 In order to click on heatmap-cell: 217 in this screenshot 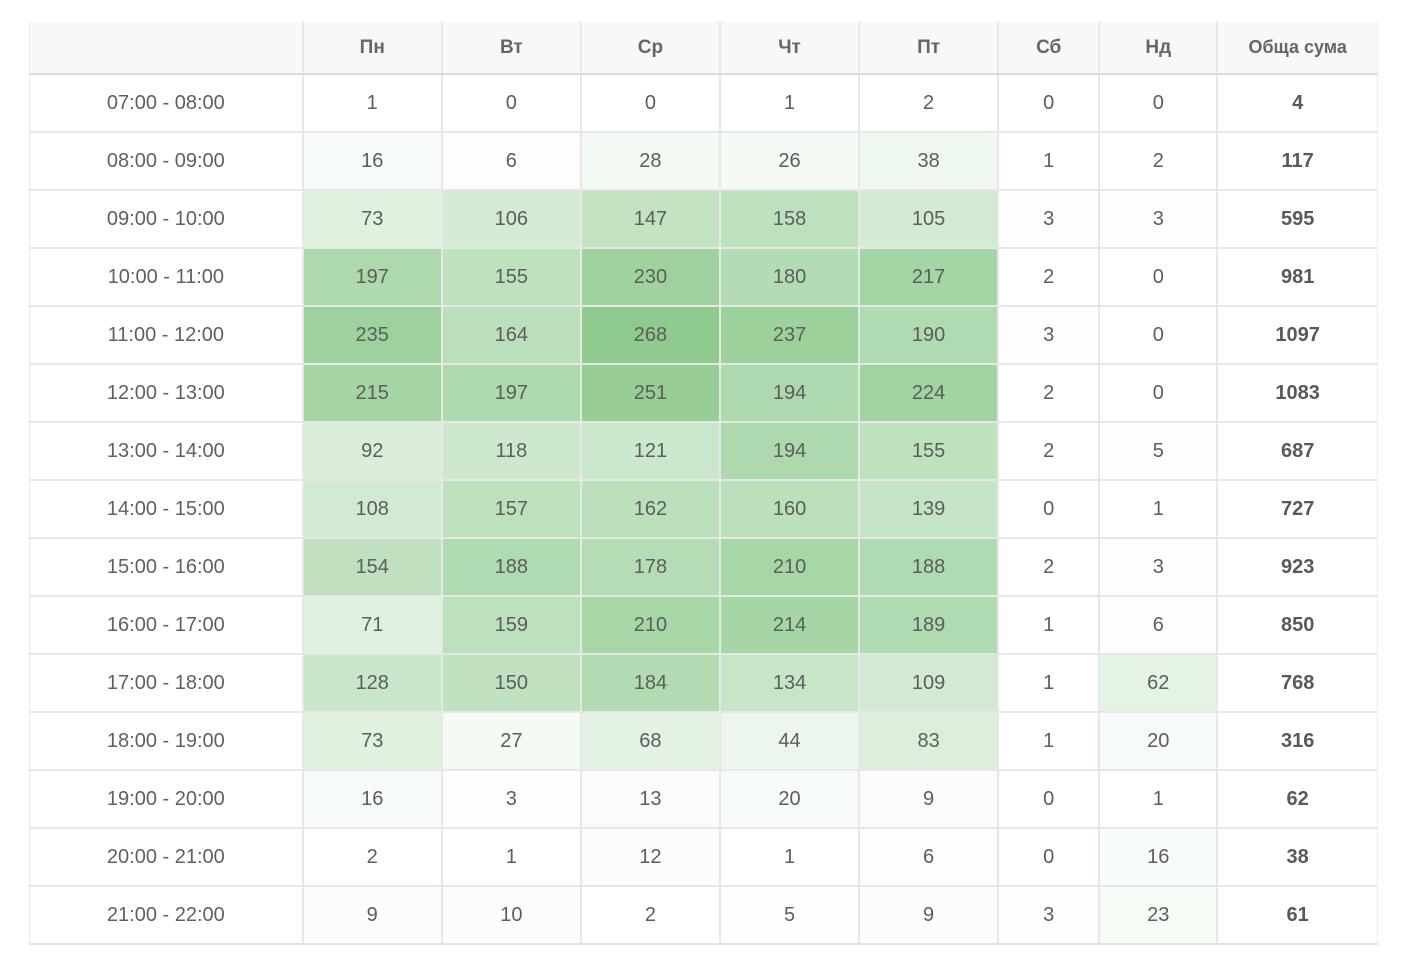, I will do `click(929, 277)`.